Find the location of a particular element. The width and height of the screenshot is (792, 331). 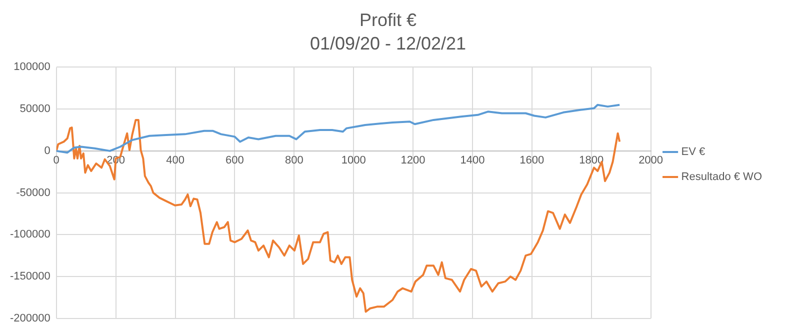

x-tick-label: 1000 is located at coordinates (353, 160).